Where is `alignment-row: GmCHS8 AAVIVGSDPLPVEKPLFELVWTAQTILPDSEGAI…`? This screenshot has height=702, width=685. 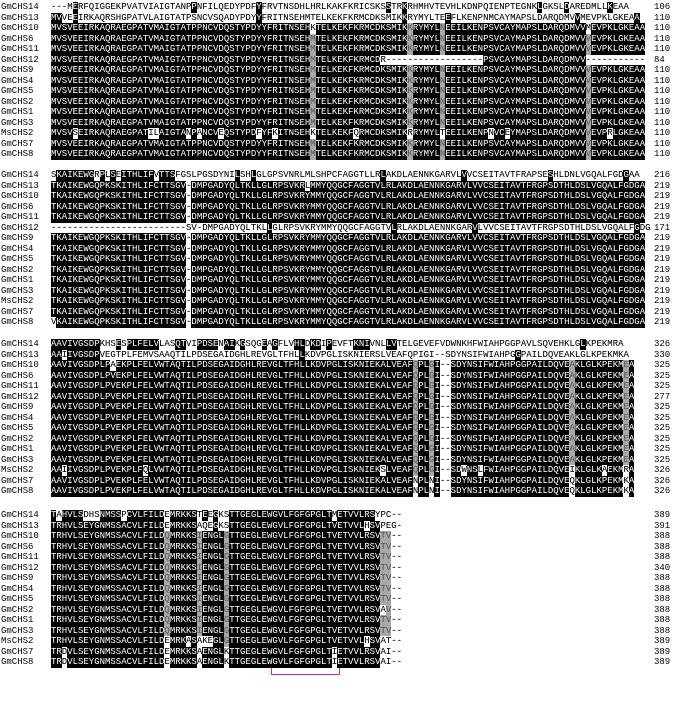 alignment-row: GmCHS8 AAVIVGSDPLPVEKPLFELVWTAQTILPDSEGAI… is located at coordinates (342, 491).